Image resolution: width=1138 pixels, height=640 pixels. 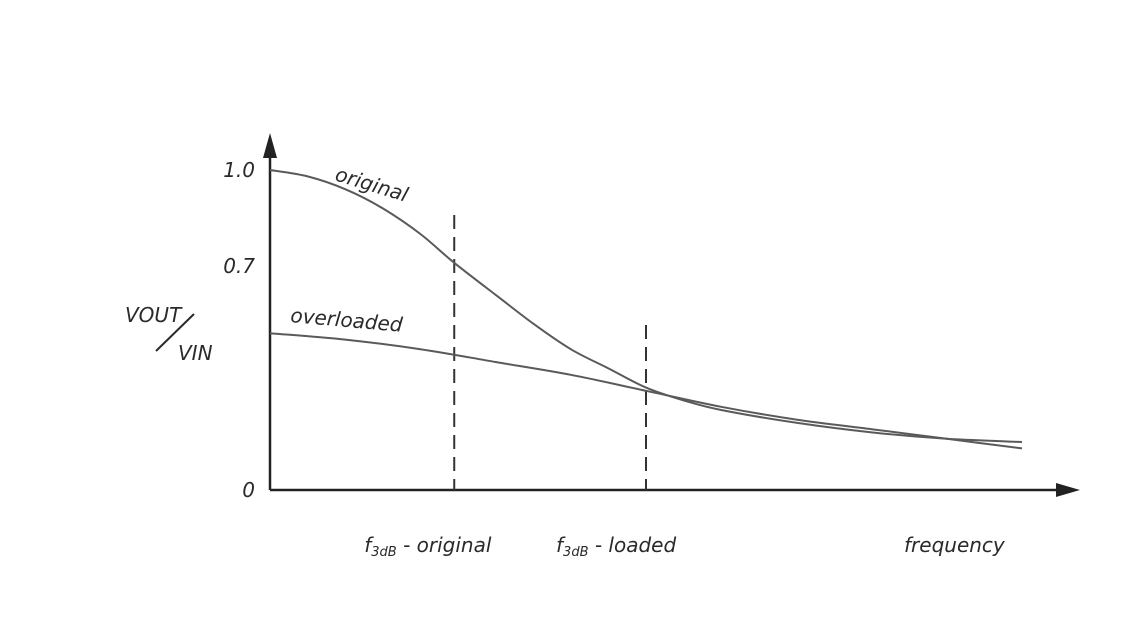 What do you see at coordinates (1068, 490) in the screenshot?
I see `x-axis-arrowhead` at bounding box center [1068, 490].